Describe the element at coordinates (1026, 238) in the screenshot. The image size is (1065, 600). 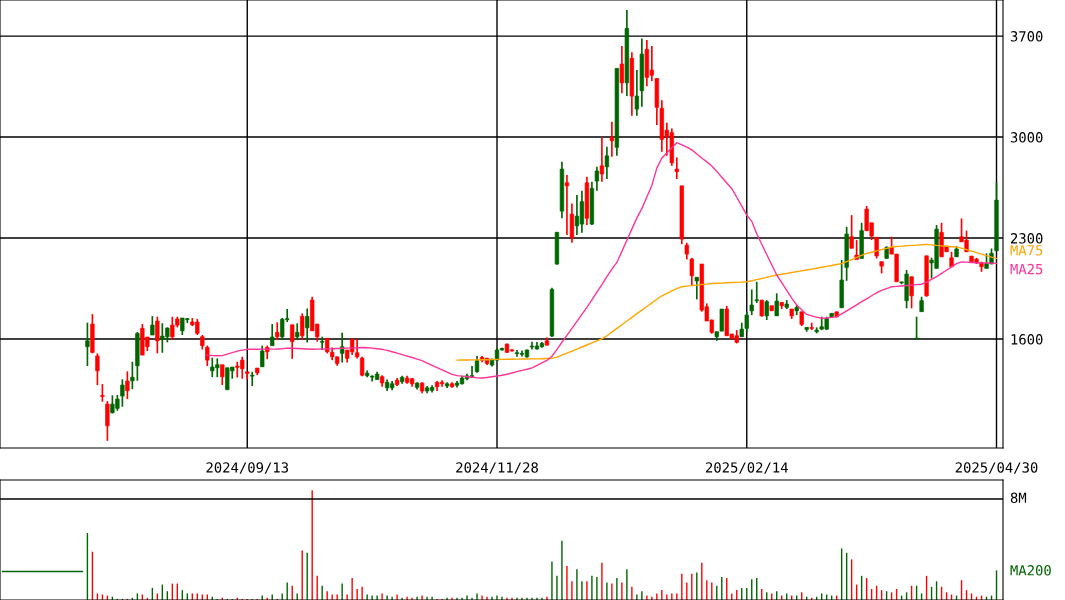
I see `y-tick-label: 2300` at that location.